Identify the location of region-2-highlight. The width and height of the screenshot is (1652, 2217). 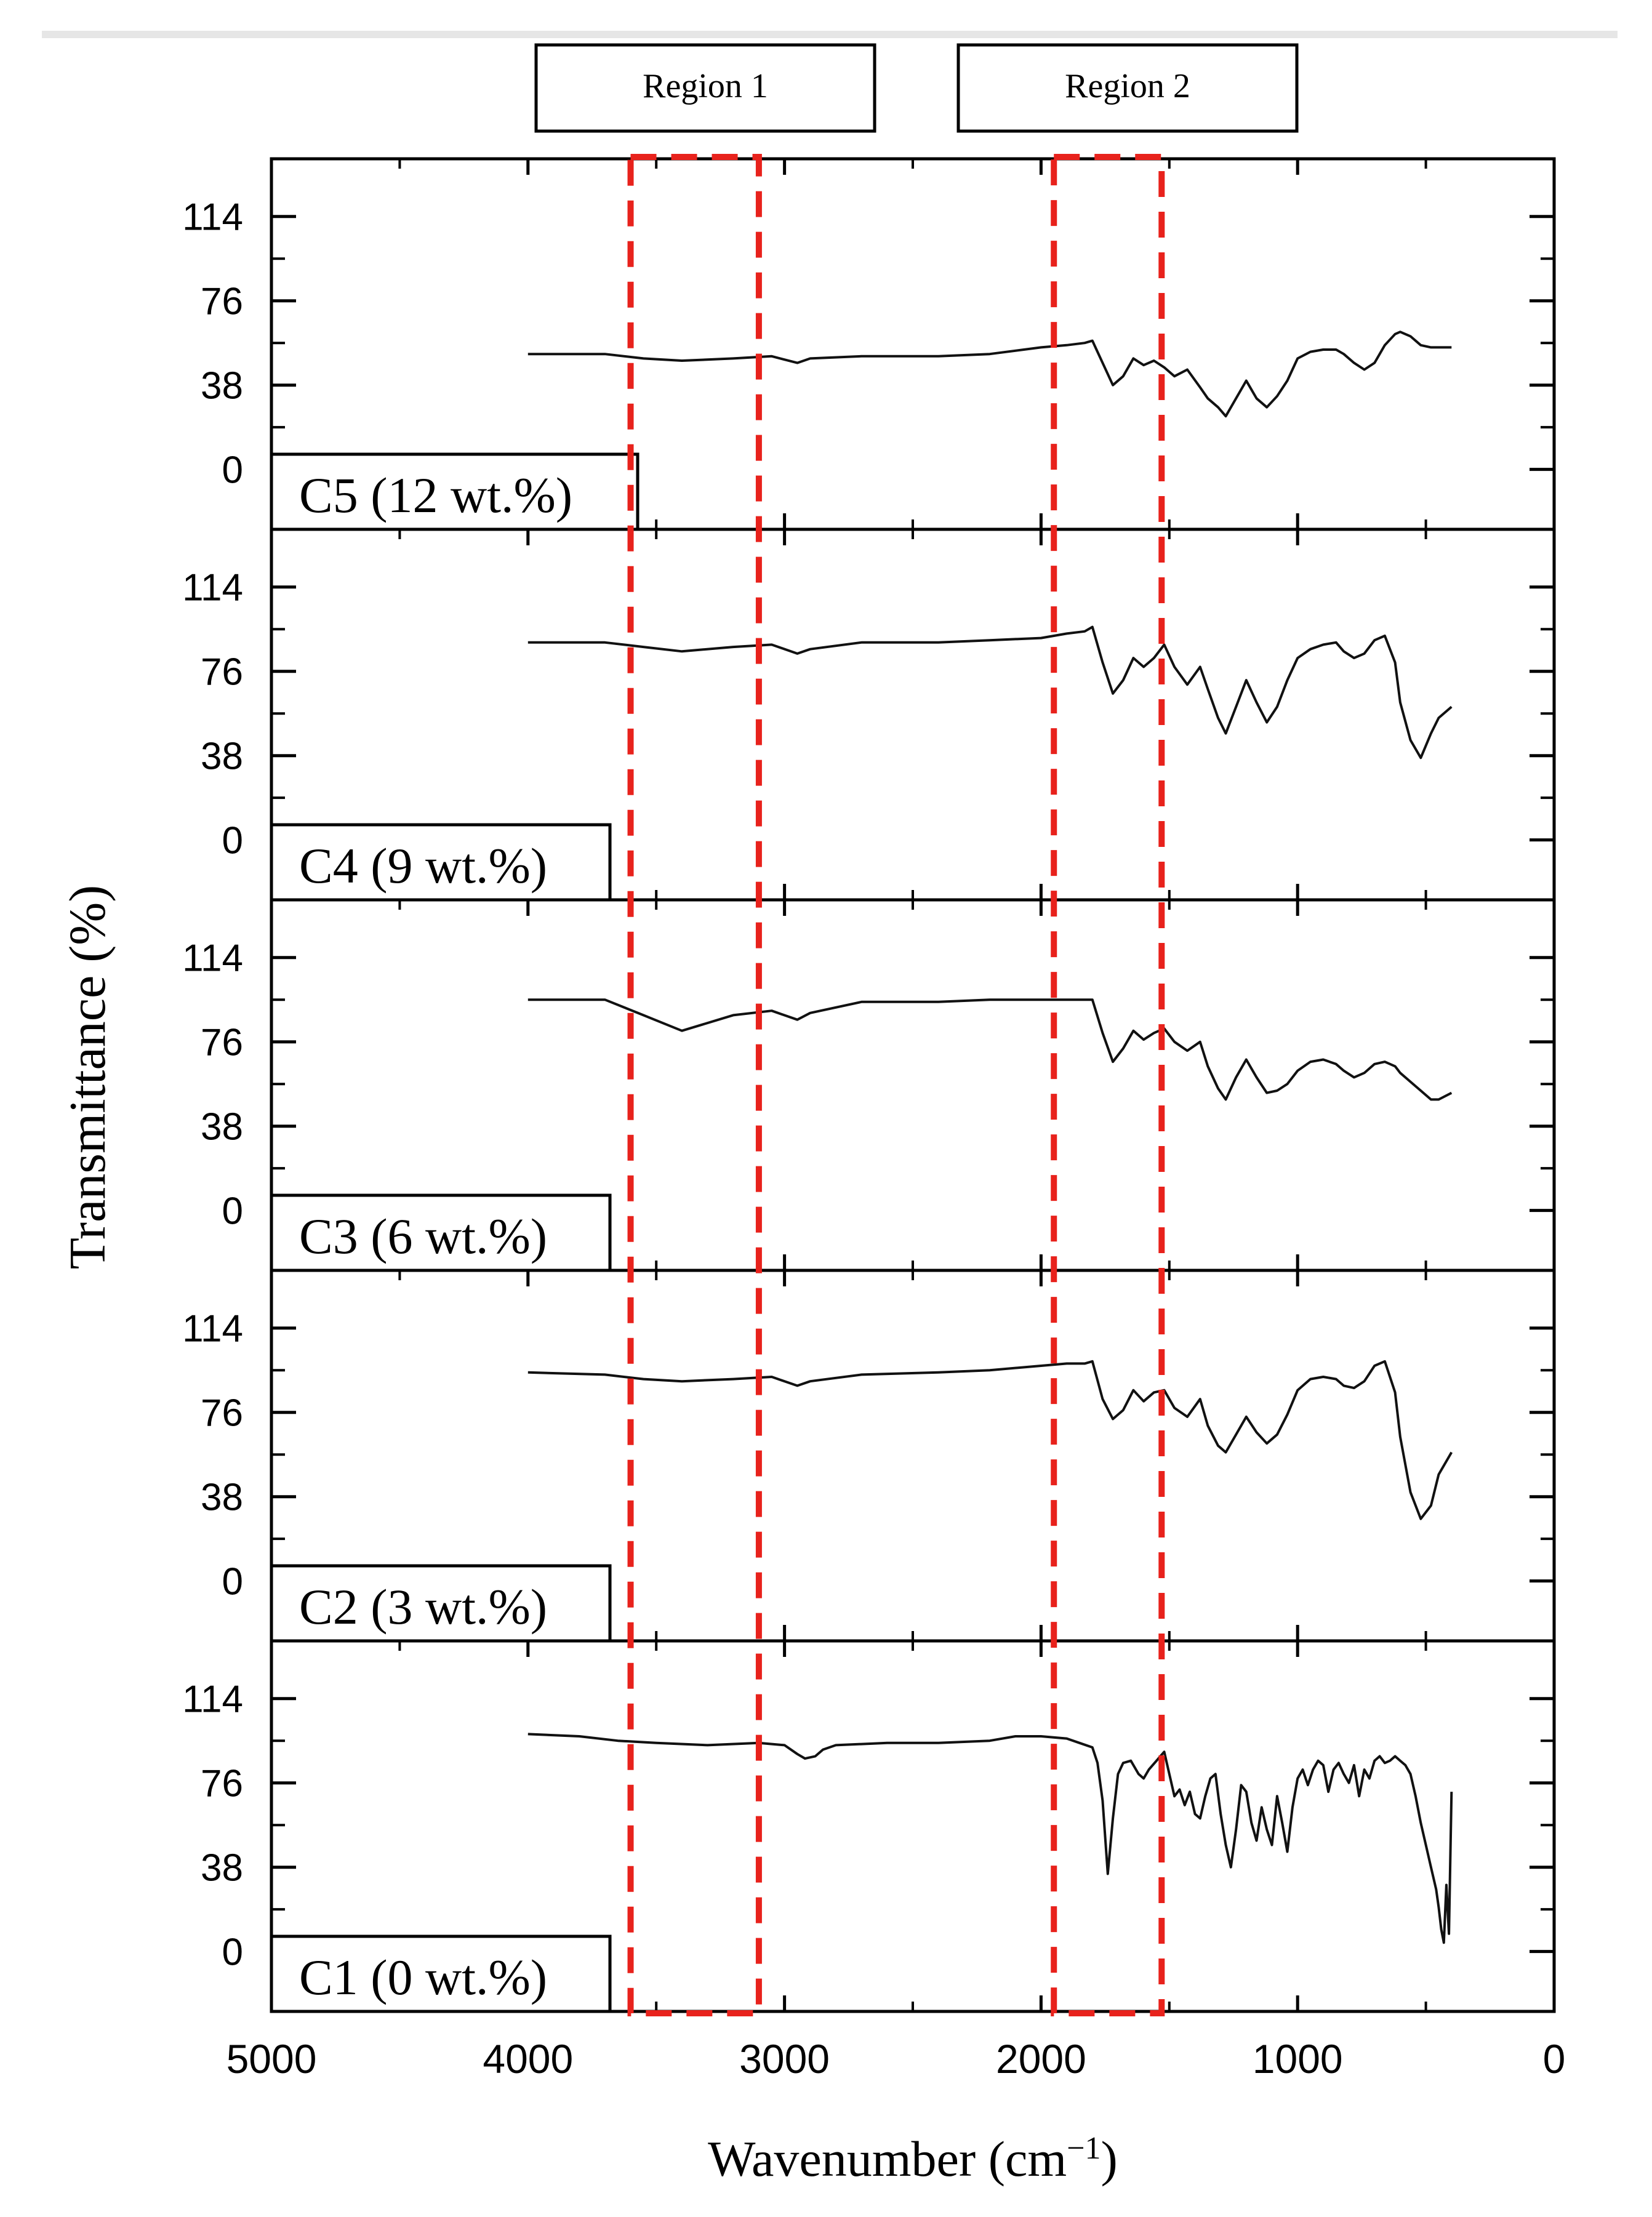
(1108, 1085).